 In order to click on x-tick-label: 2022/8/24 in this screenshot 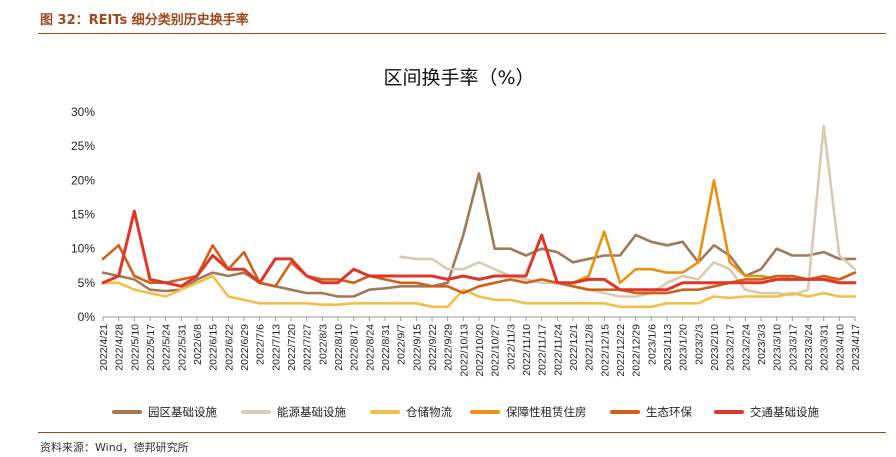, I will do `click(370, 347)`.